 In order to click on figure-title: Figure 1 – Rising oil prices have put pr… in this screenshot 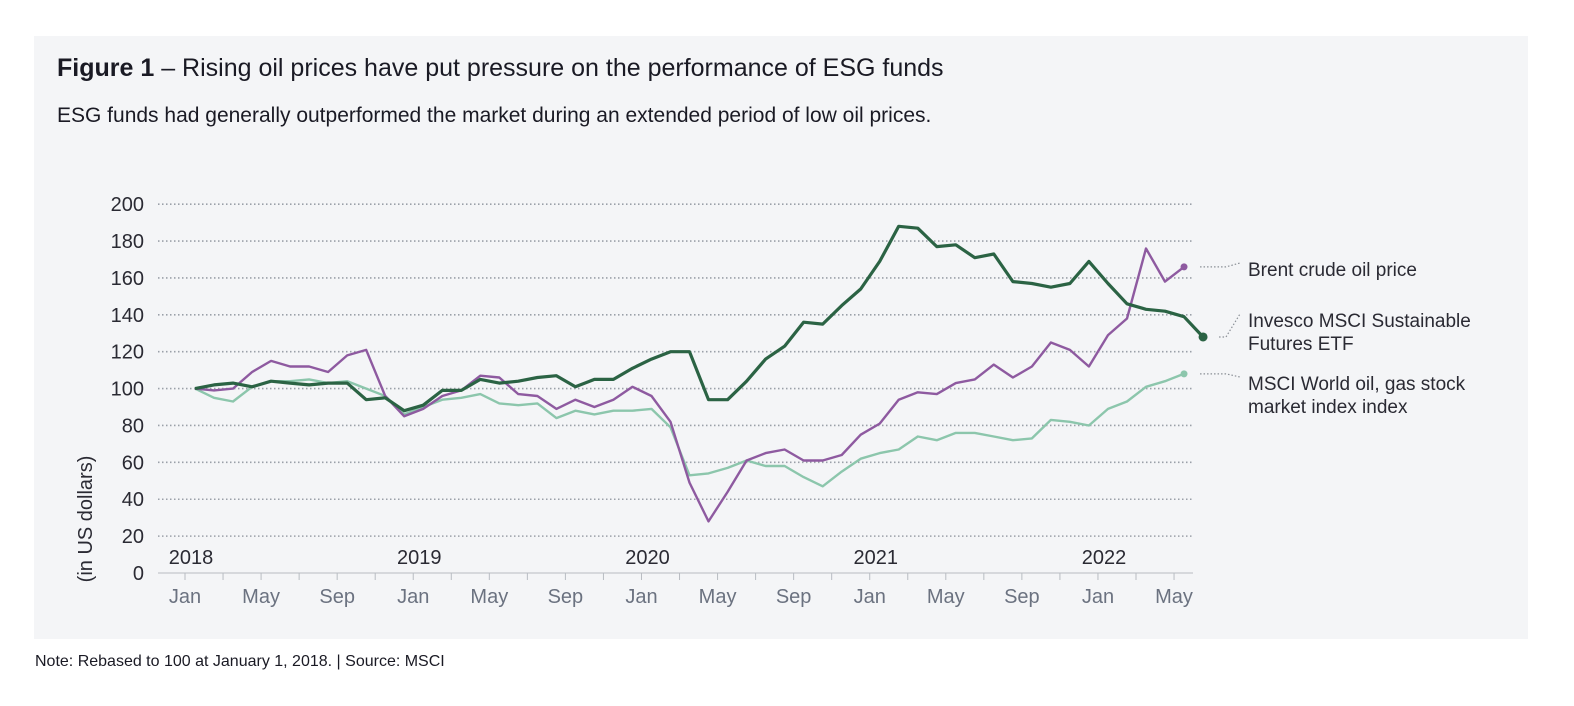, I will do `click(500, 68)`.